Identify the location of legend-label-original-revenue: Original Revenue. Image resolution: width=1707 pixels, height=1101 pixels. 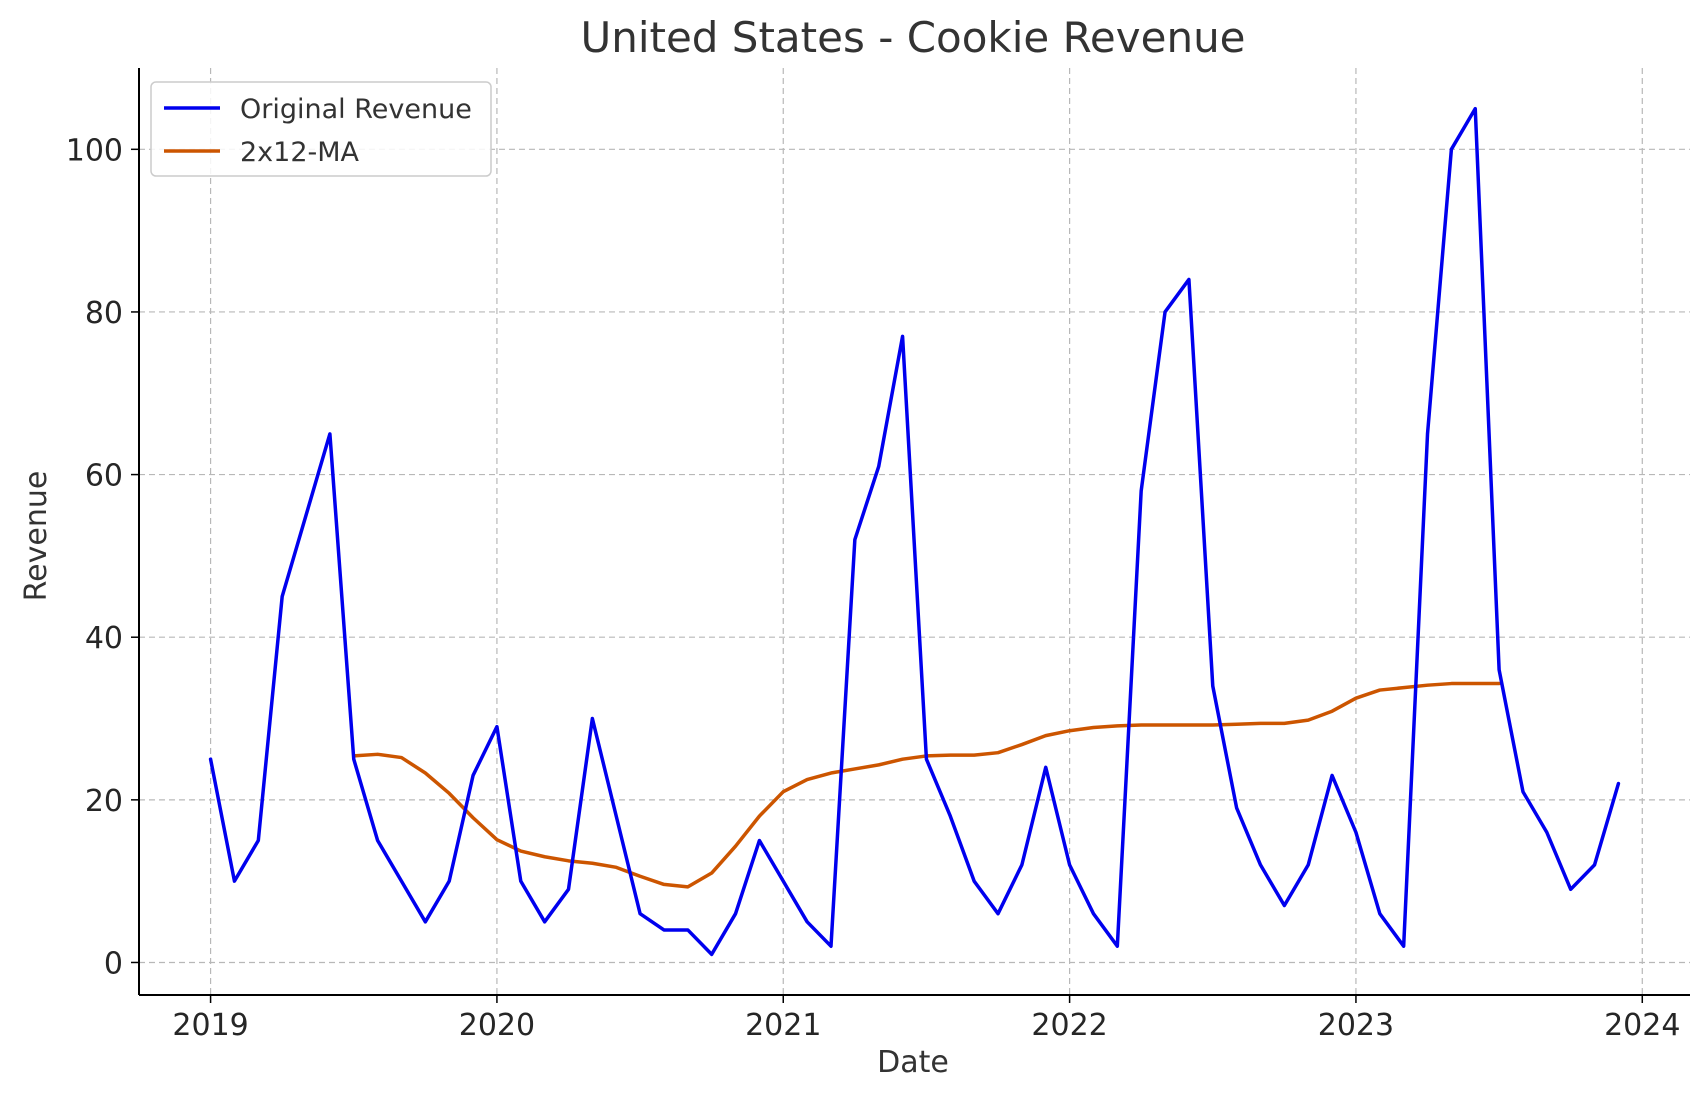
(356, 109).